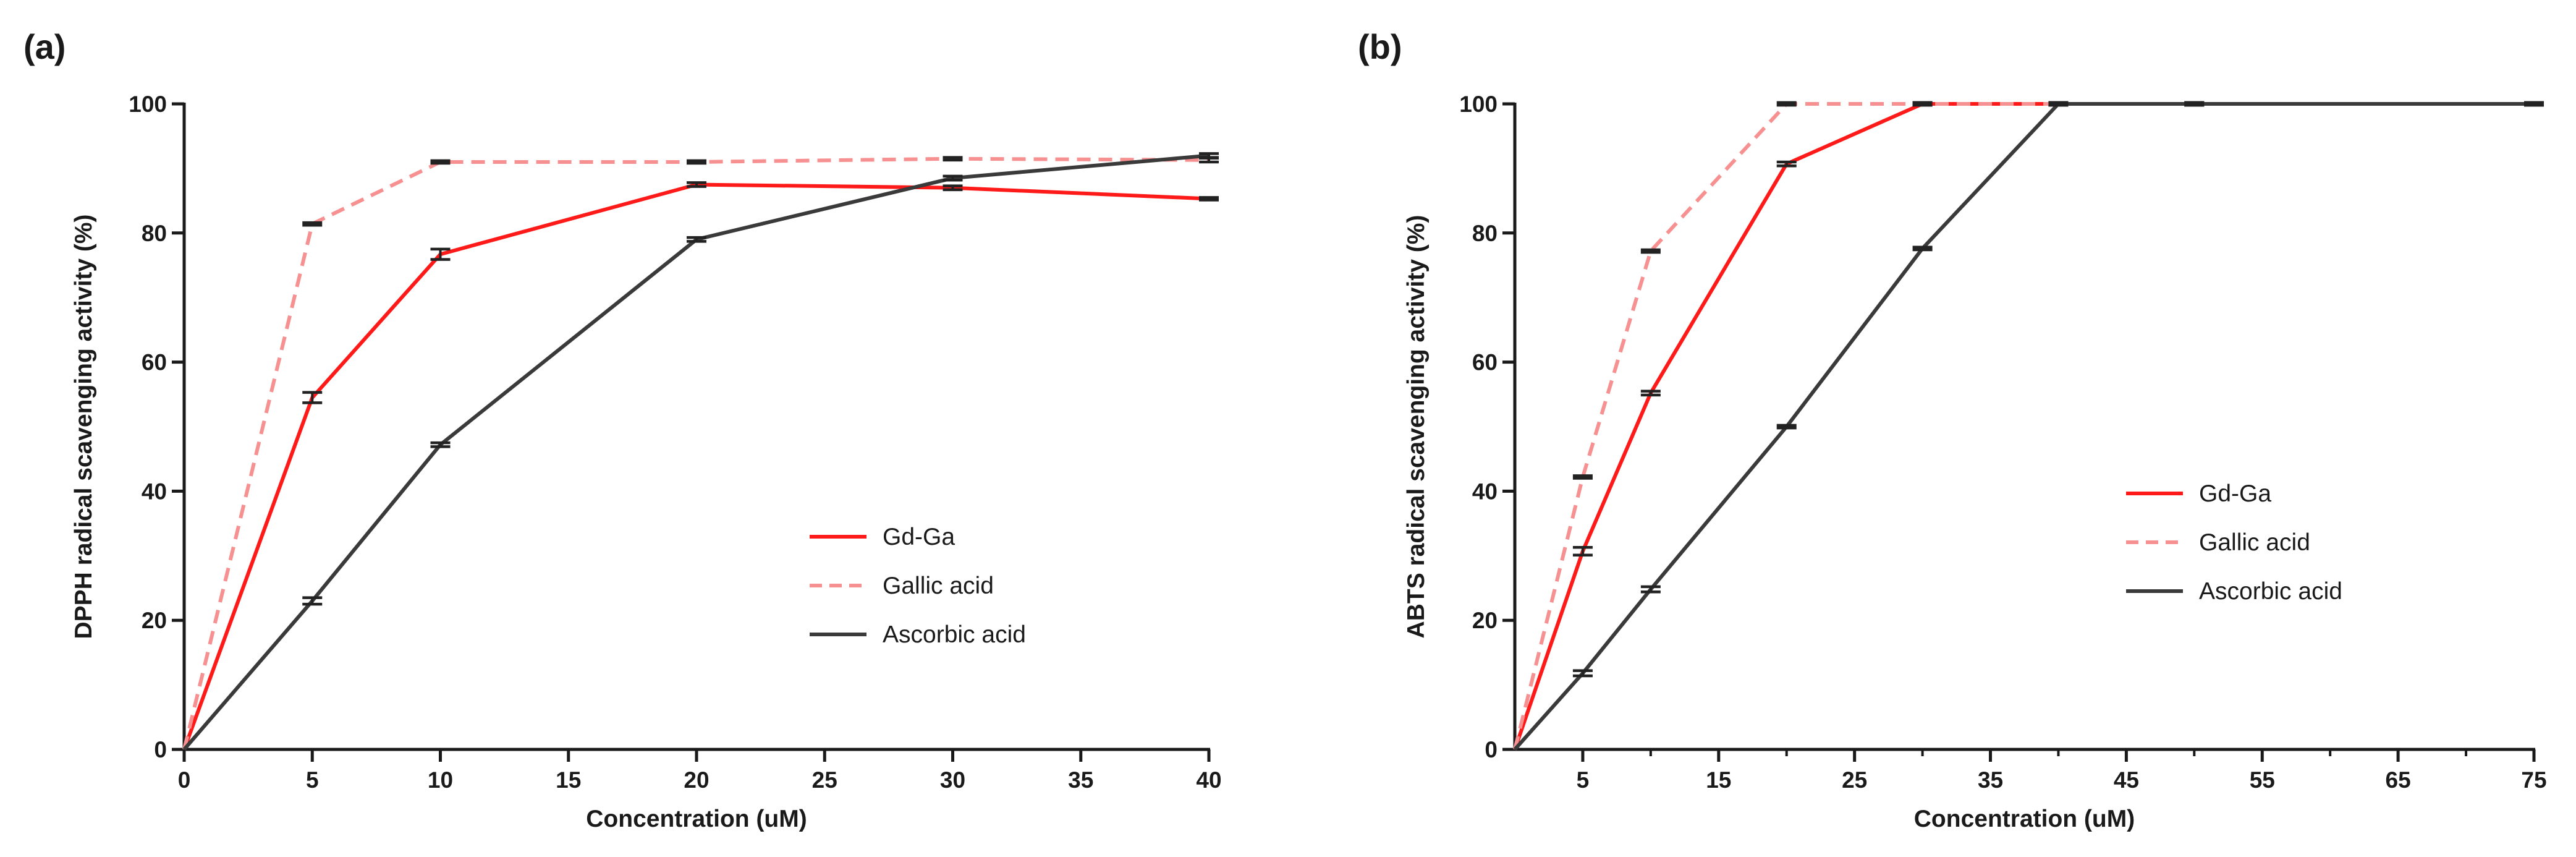  What do you see at coordinates (440, 780) in the screenshot?
I see `x-tick-label: 10` at bounding box center [440, 780].